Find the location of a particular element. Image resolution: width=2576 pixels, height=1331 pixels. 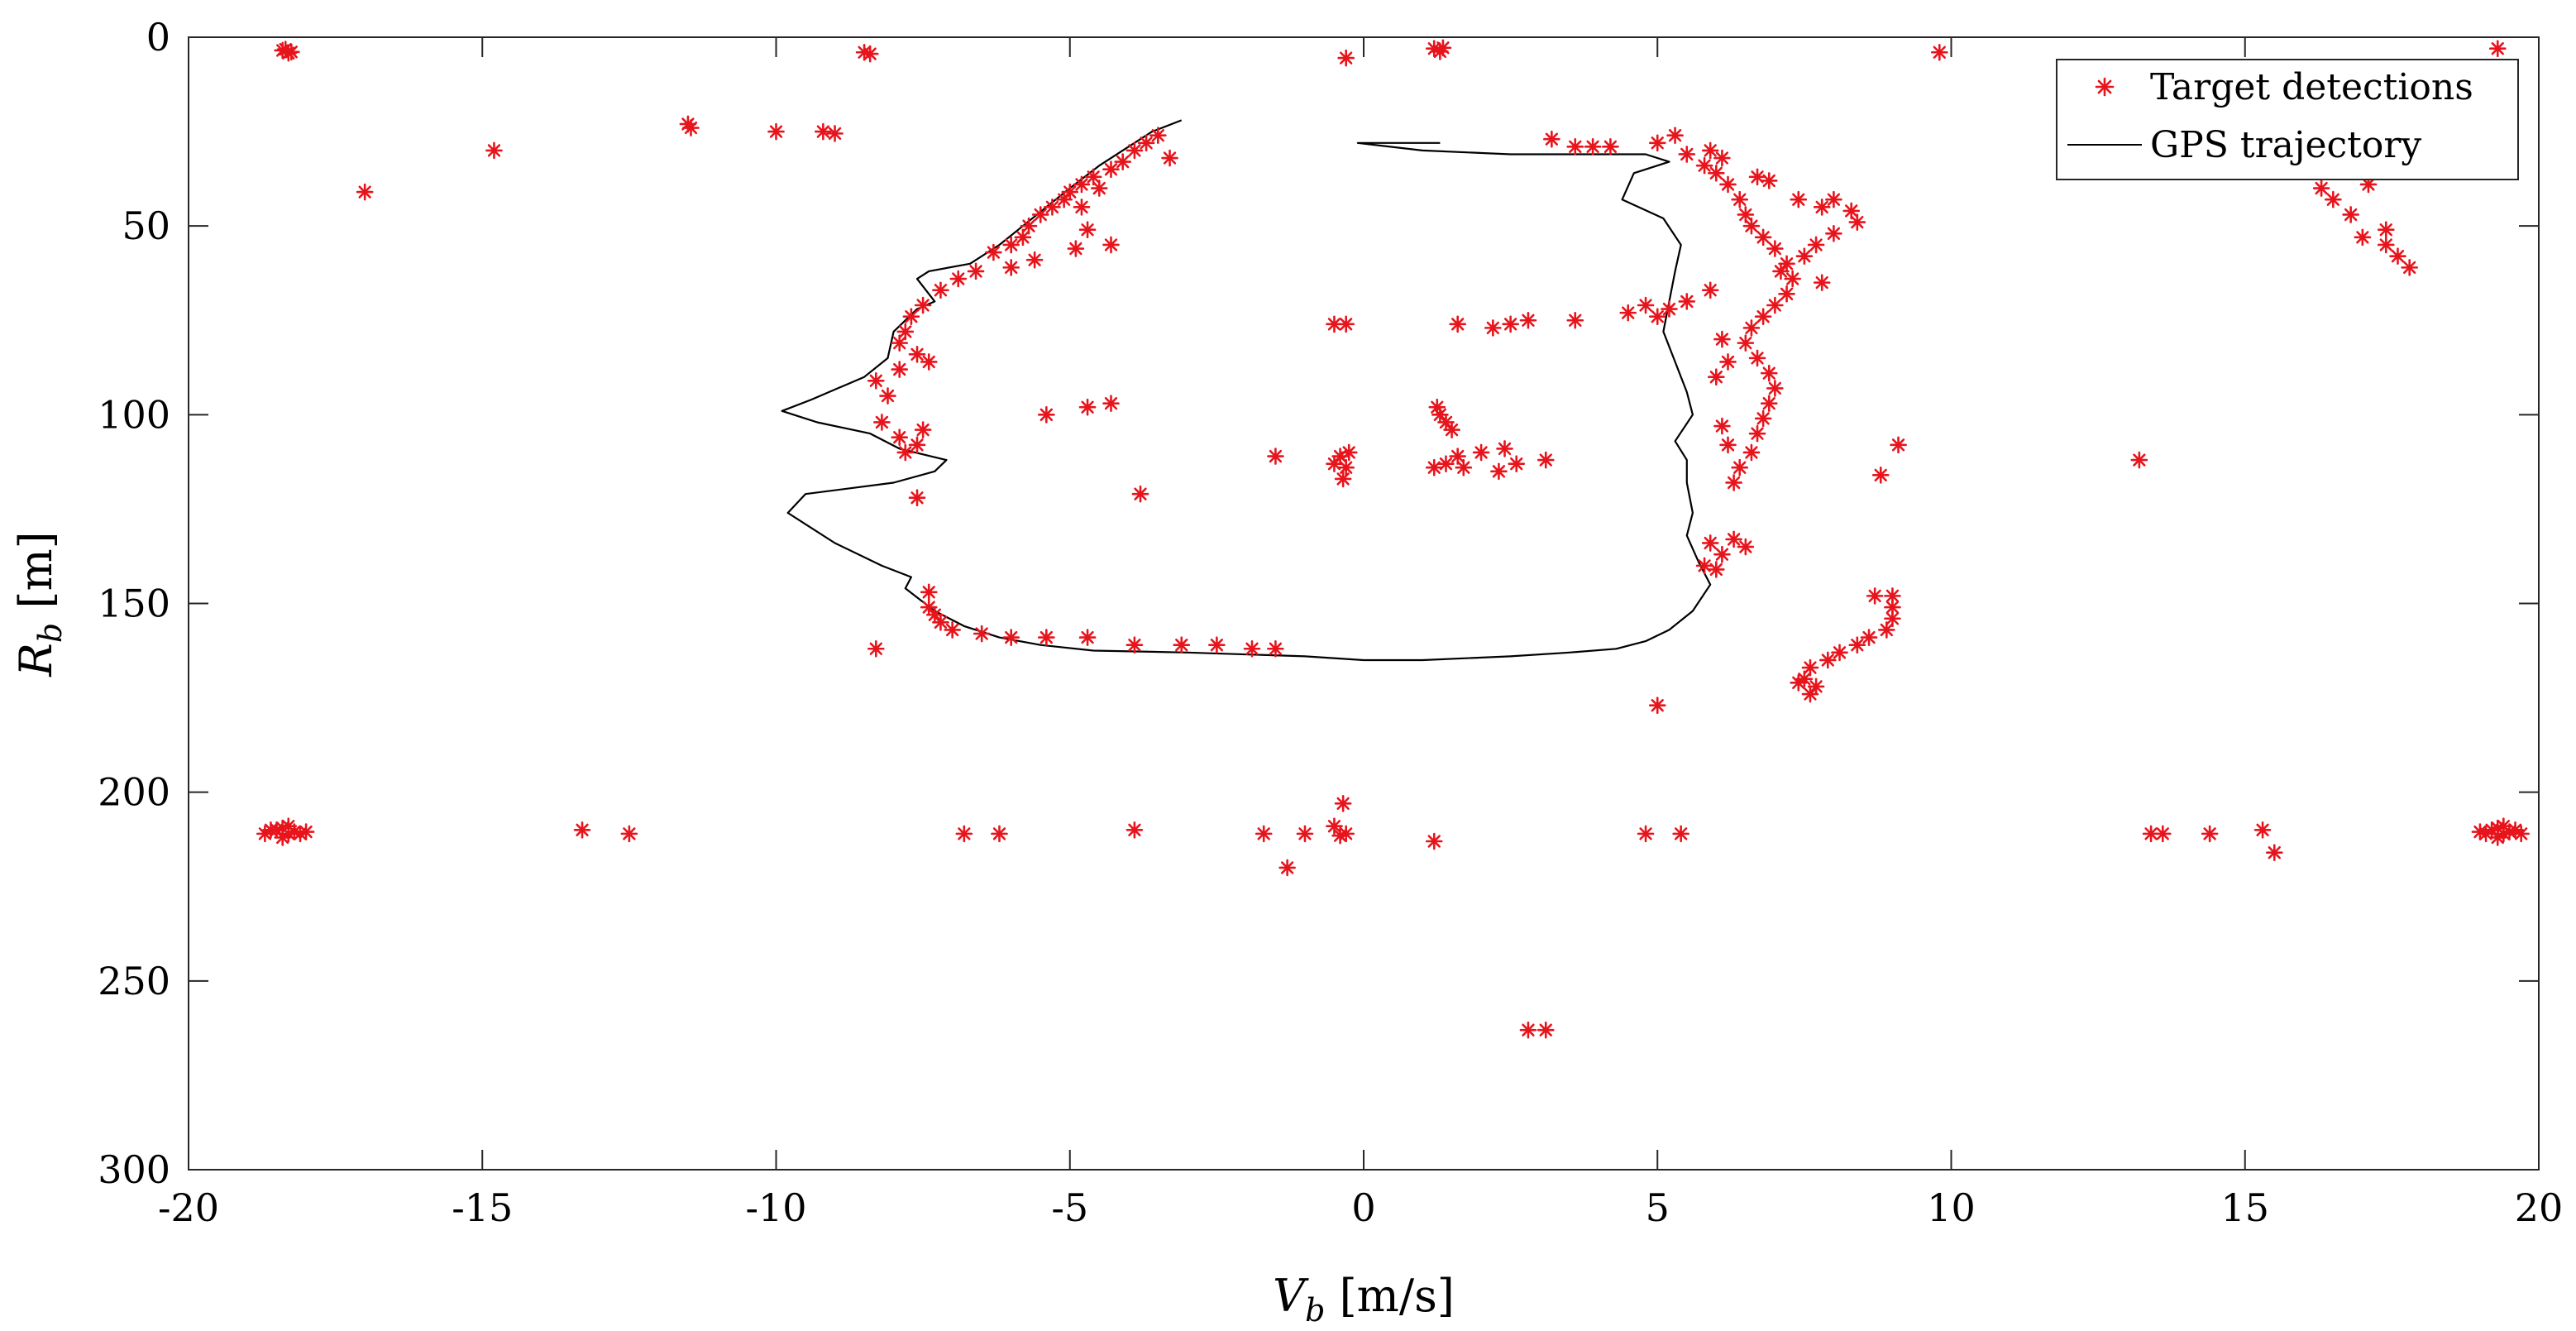

x-axis-label-main: V is located at coordinates (1291, 1296).